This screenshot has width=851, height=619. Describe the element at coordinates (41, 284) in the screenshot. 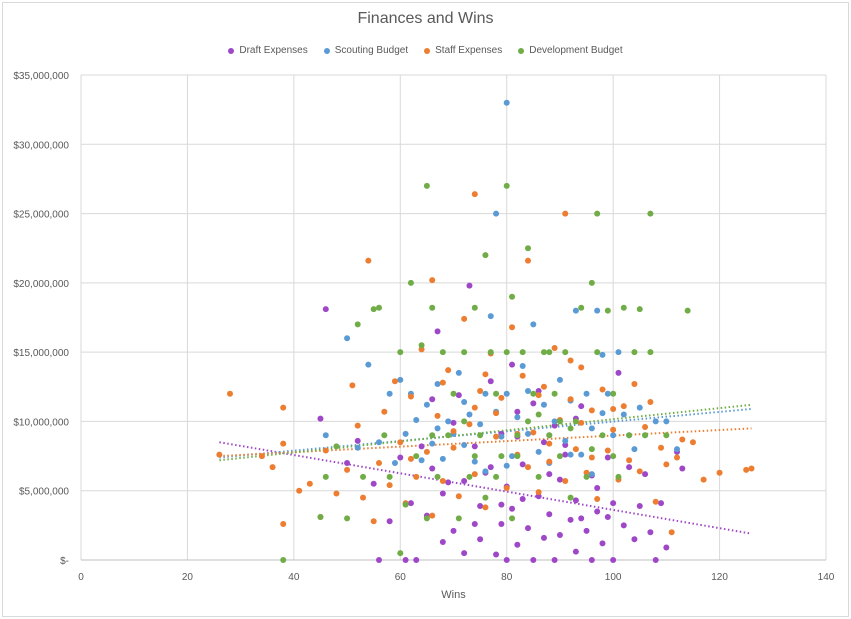

I see `y-tick-label: $20,000,000` at that location.